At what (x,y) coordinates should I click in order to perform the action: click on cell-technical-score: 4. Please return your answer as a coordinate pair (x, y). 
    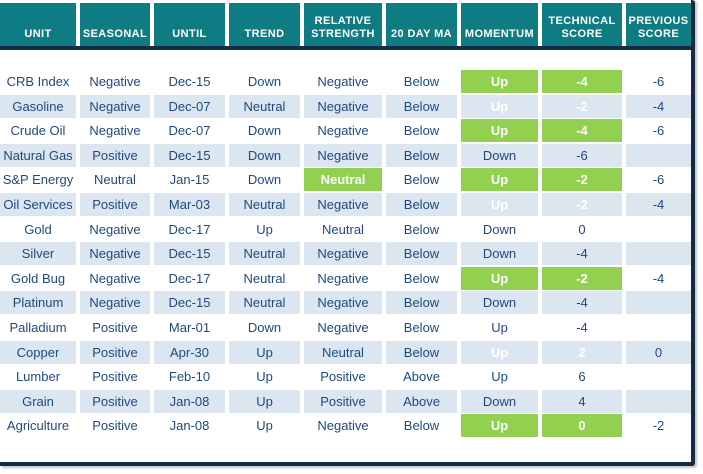
    Looking at the image, I should click on (582, 401).